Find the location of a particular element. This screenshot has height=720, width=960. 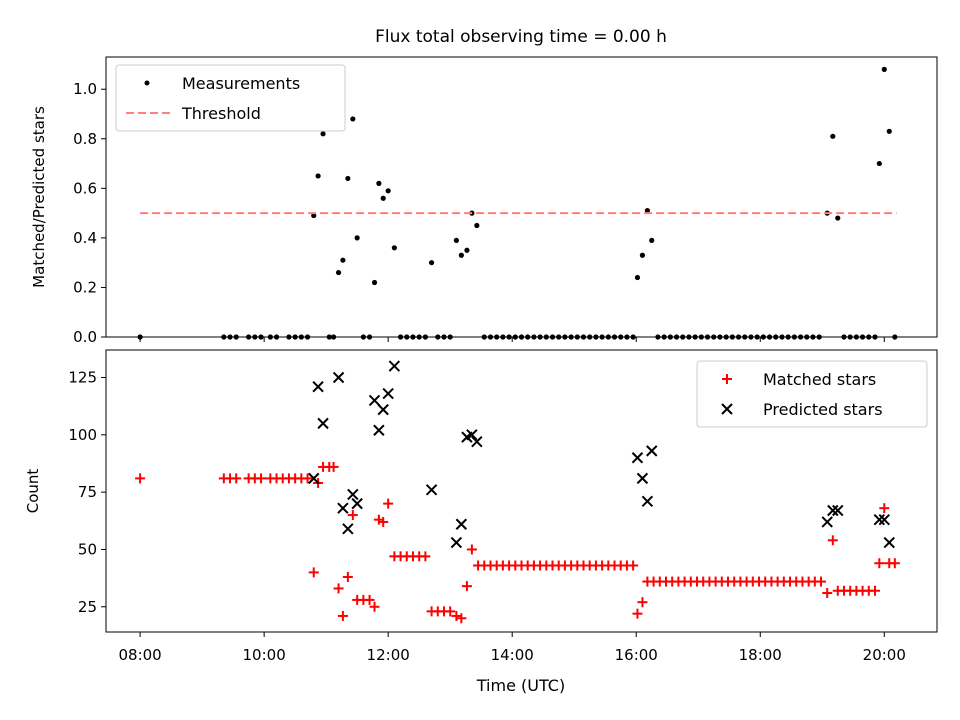

ratio-x-ticks is located at coordinates (512, 339).